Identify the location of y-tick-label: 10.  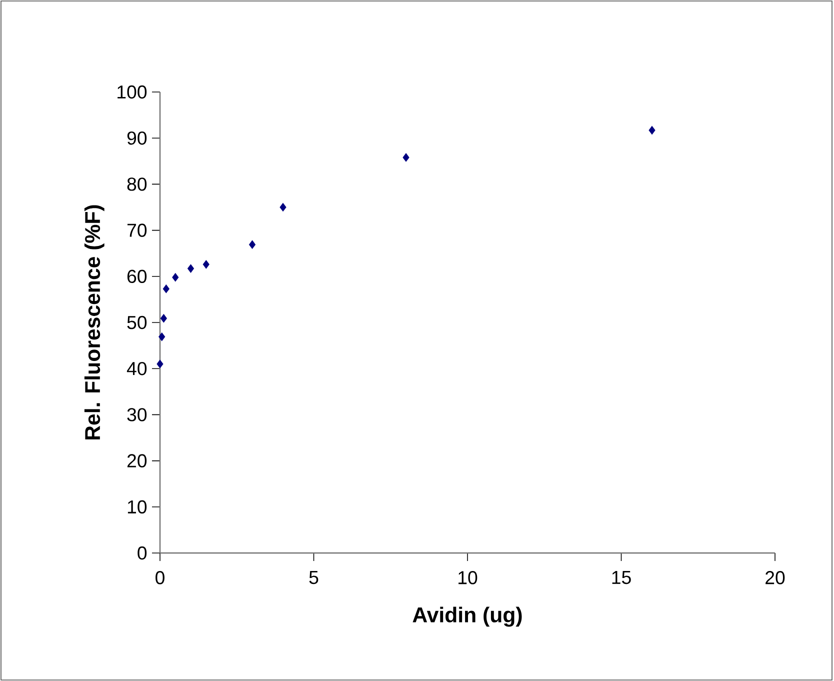
(137, 507).